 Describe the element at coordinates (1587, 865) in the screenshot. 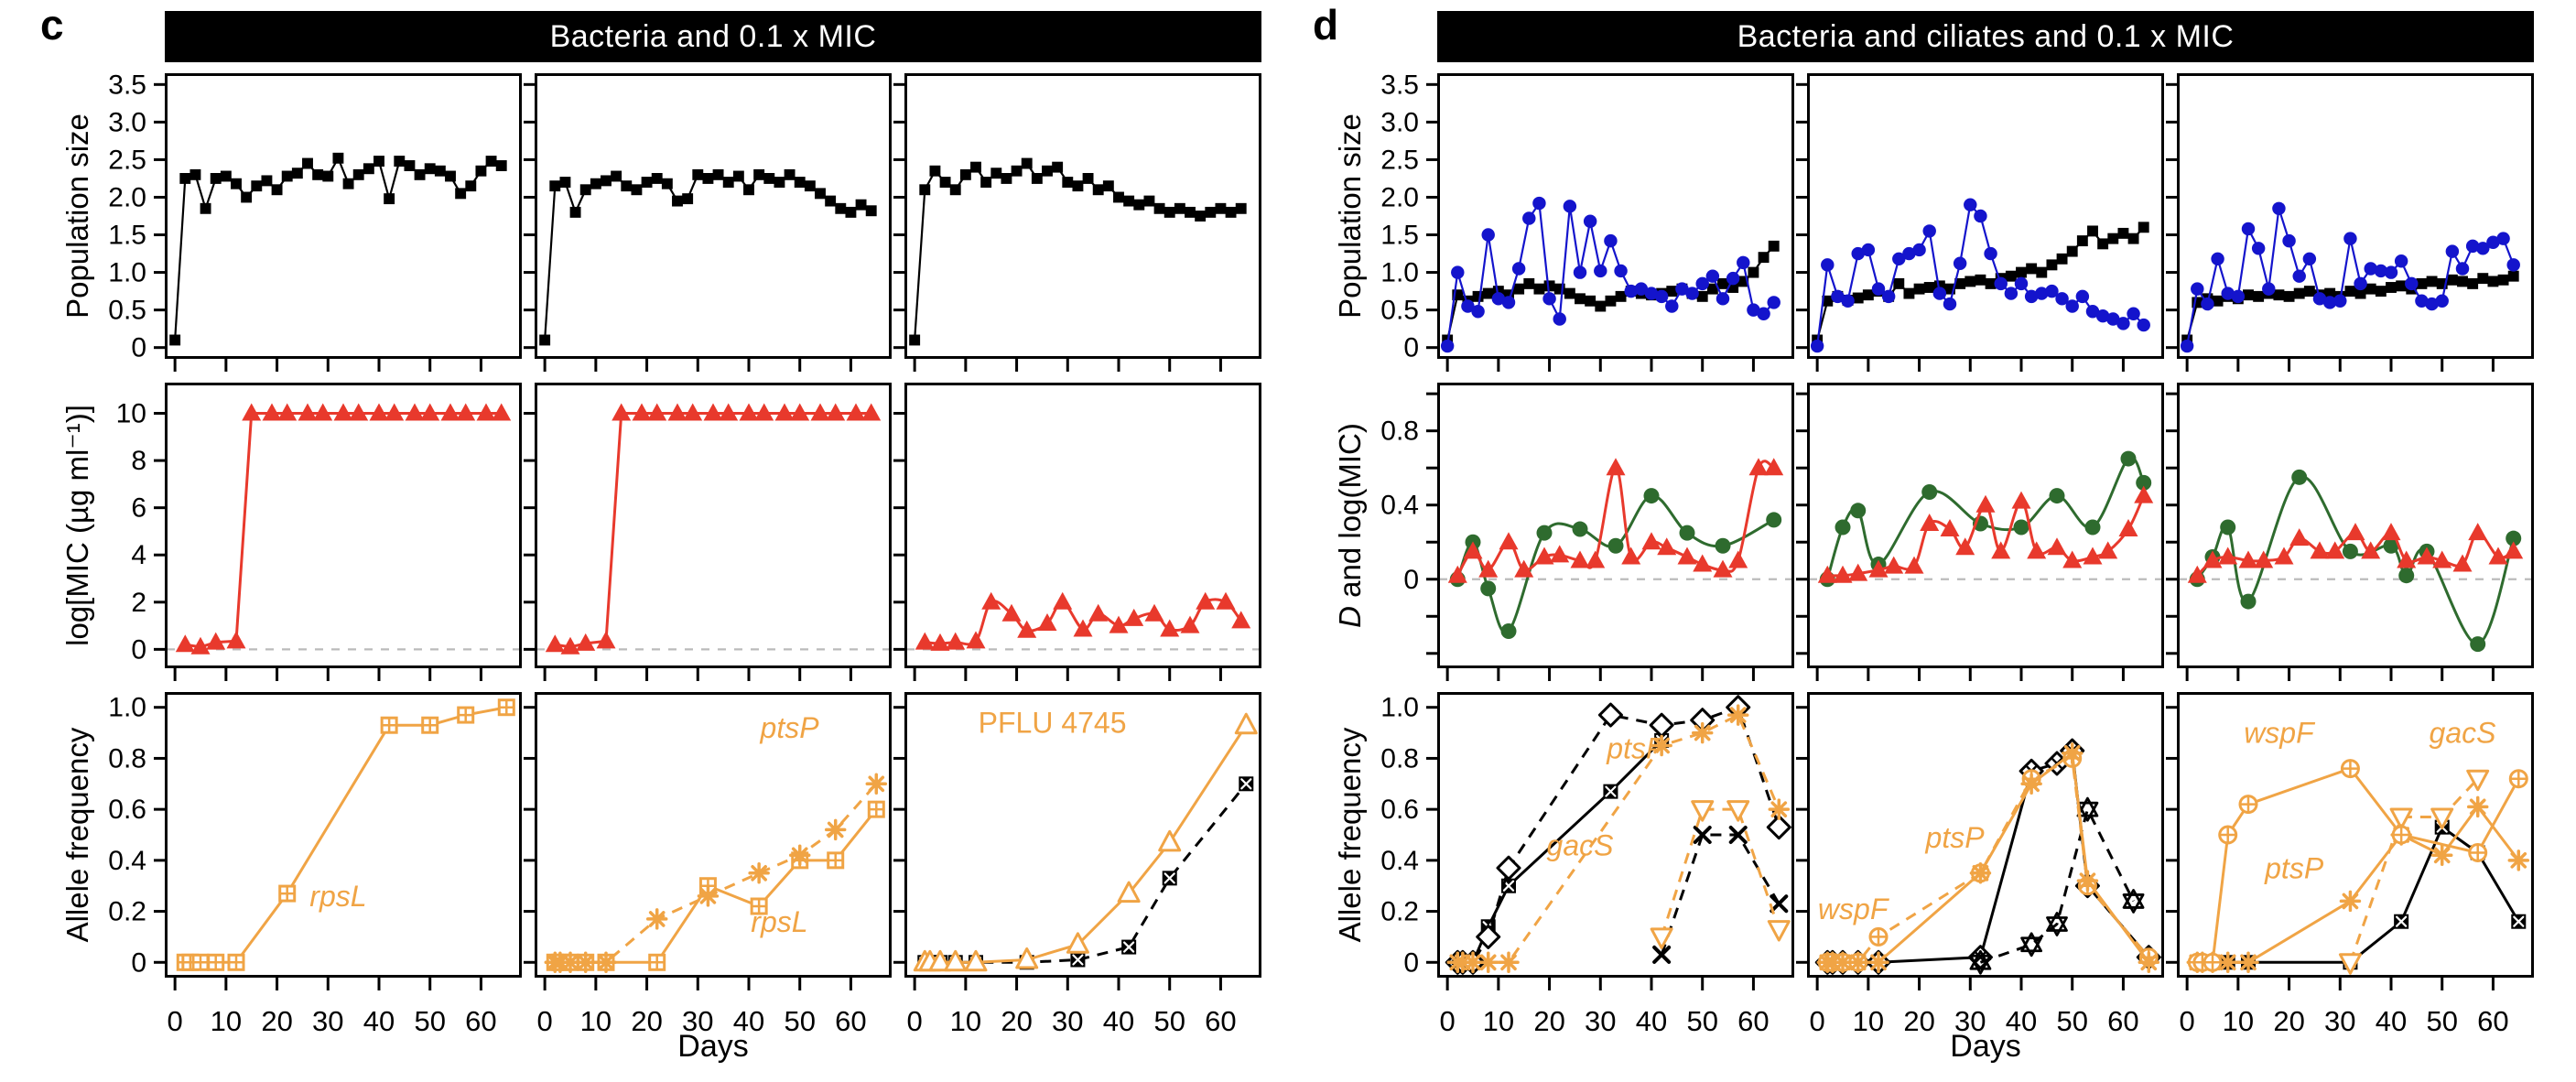

I see `subplot-d1-allele-frequency: 0 0.2 0.4 0.6 0.8 1.0 0 10 20 30 40 50 60 ptsP gacS` at that location.